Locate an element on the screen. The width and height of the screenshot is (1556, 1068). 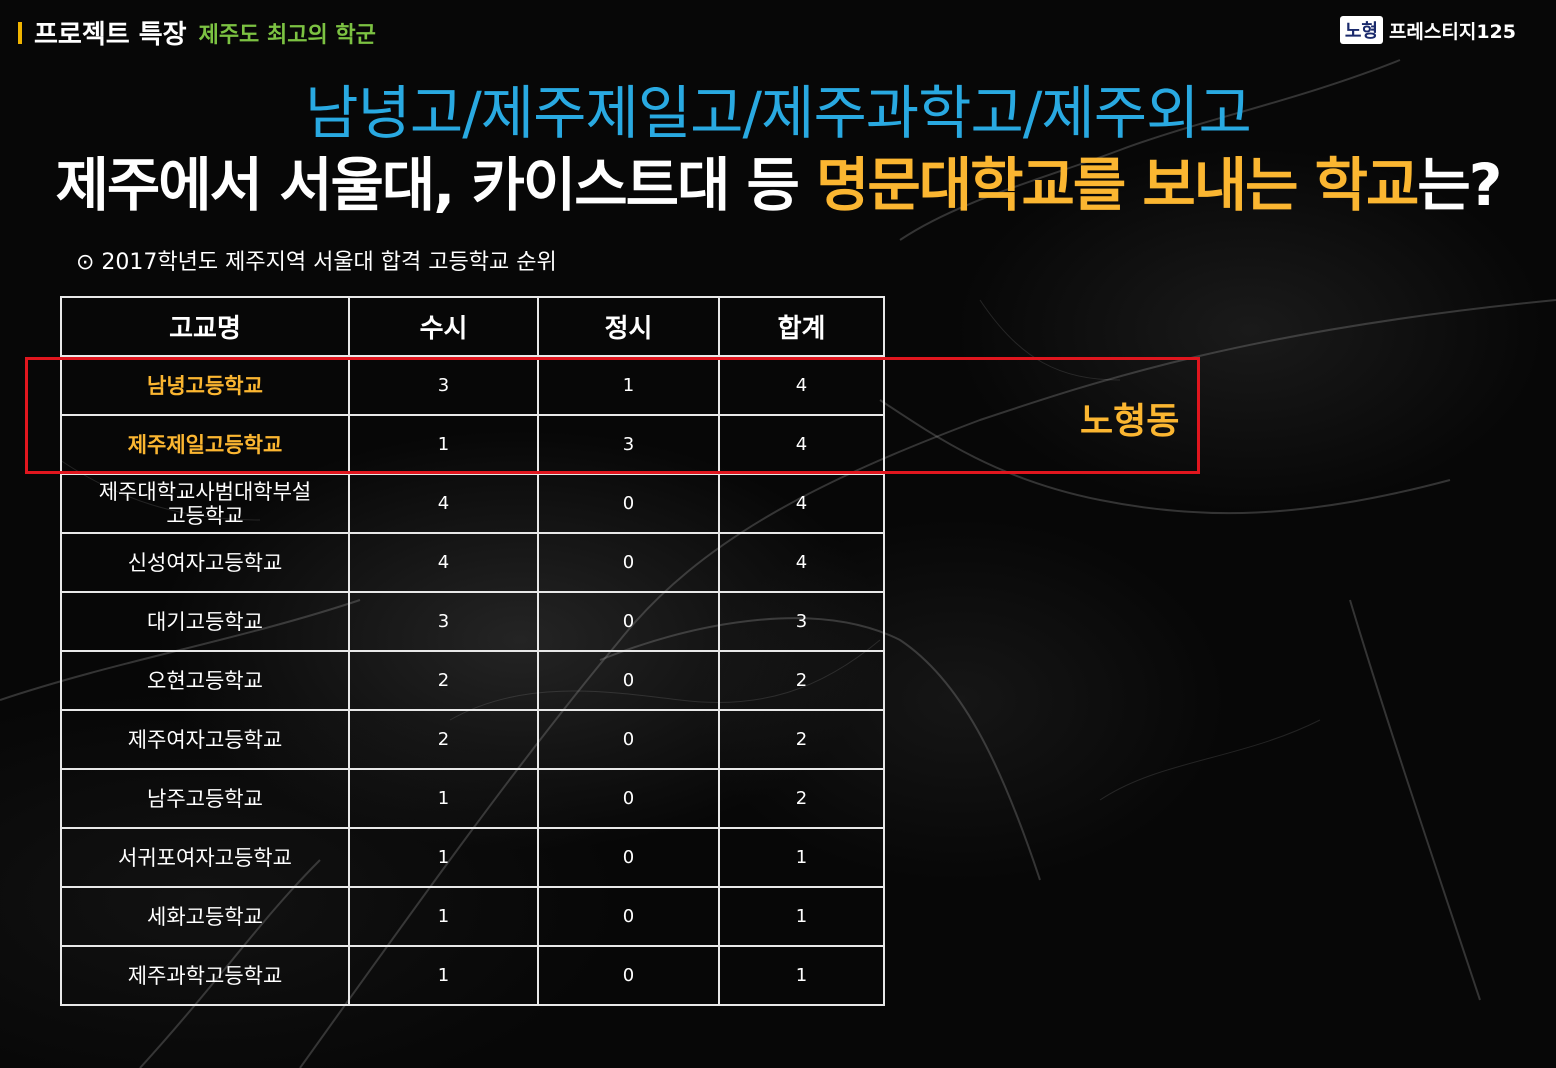
table-row: 남주고등학교 1 0 2 is located at coordinates (472, 798).